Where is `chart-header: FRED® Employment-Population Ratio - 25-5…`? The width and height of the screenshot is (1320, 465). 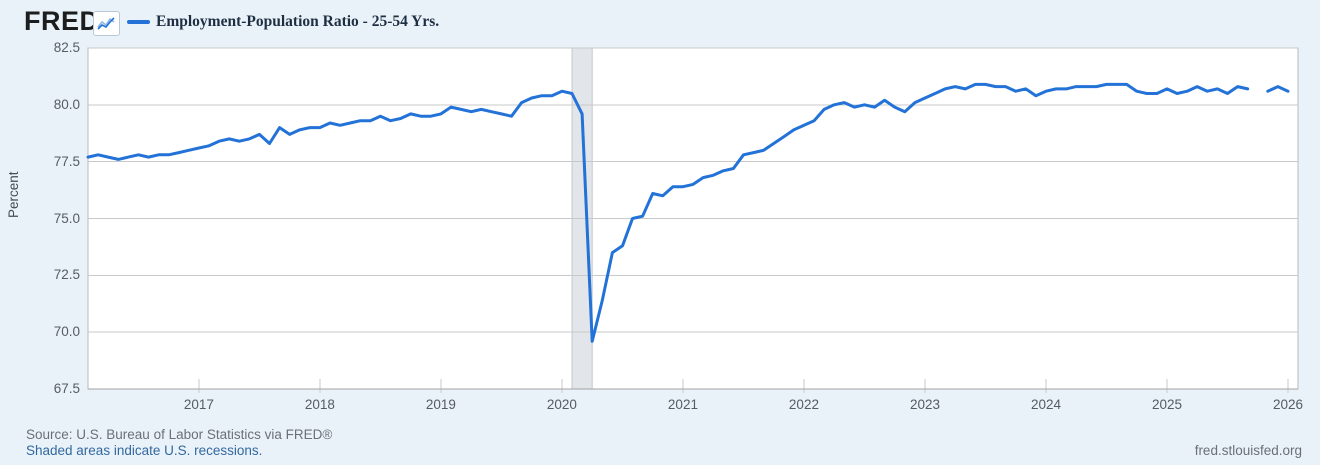
chart-header: FRED® Employment-Population Ratio - 25-5… is located at coordinates (660, 21).